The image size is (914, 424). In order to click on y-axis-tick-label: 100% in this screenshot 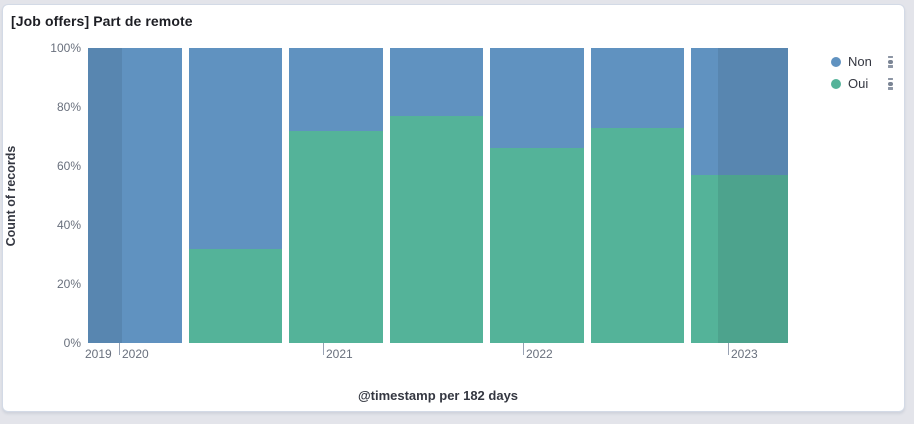, I will do `click(65, 48)`.